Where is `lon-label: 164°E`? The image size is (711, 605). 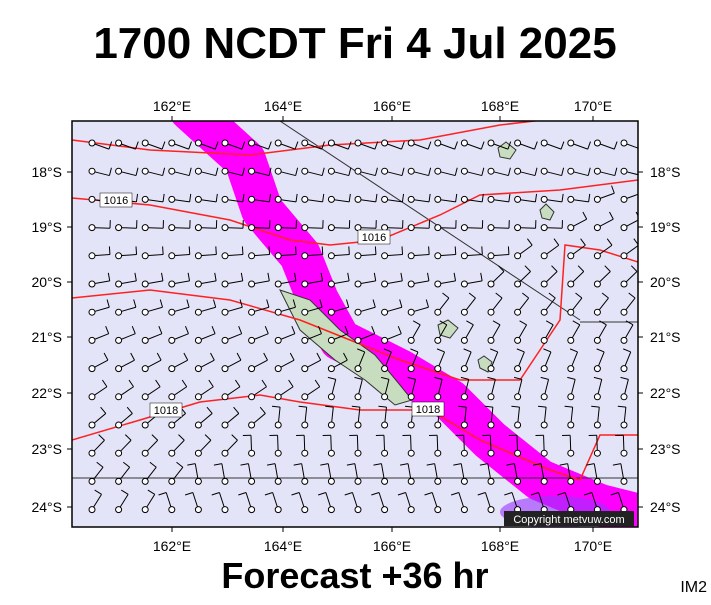 lon-label: 164°E is located at coordinates (283, 546).